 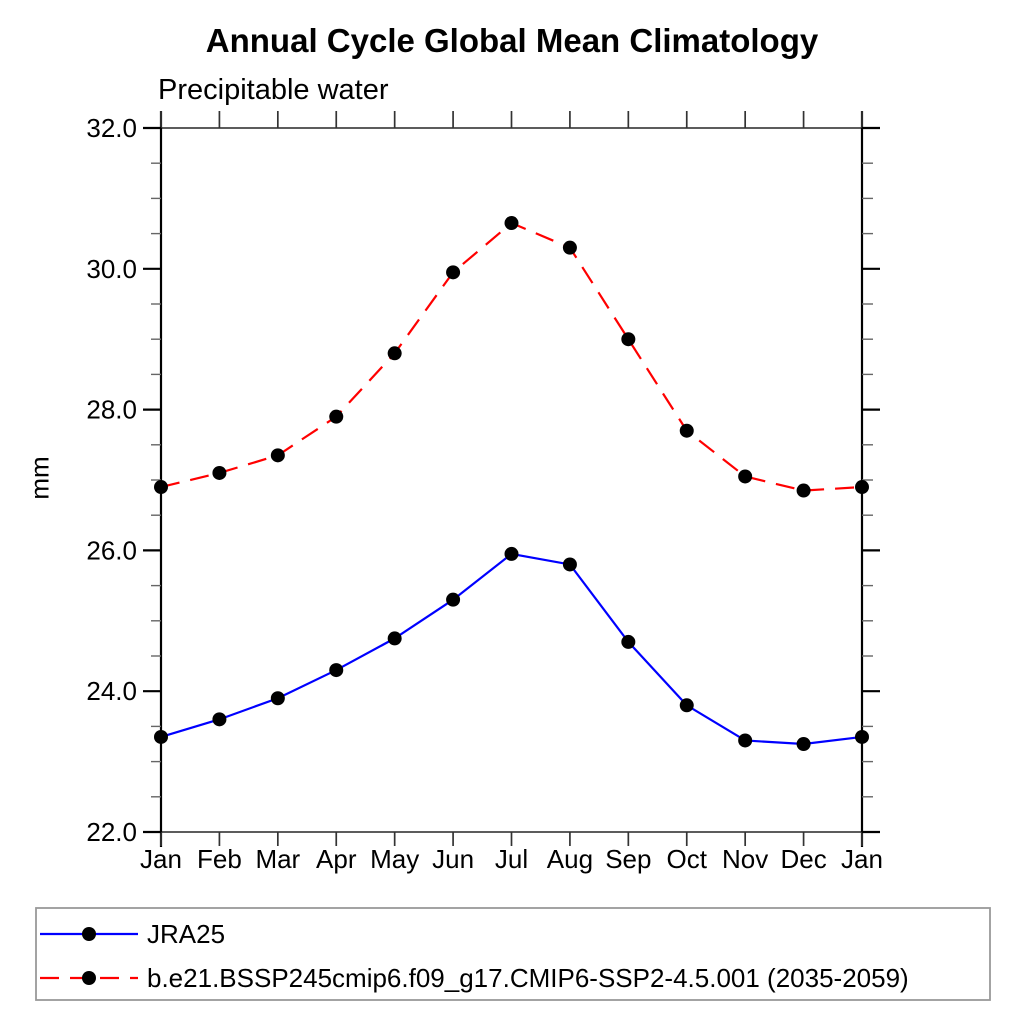 I want to click on x-tick-label: Jul, so click(x=511, y=859).